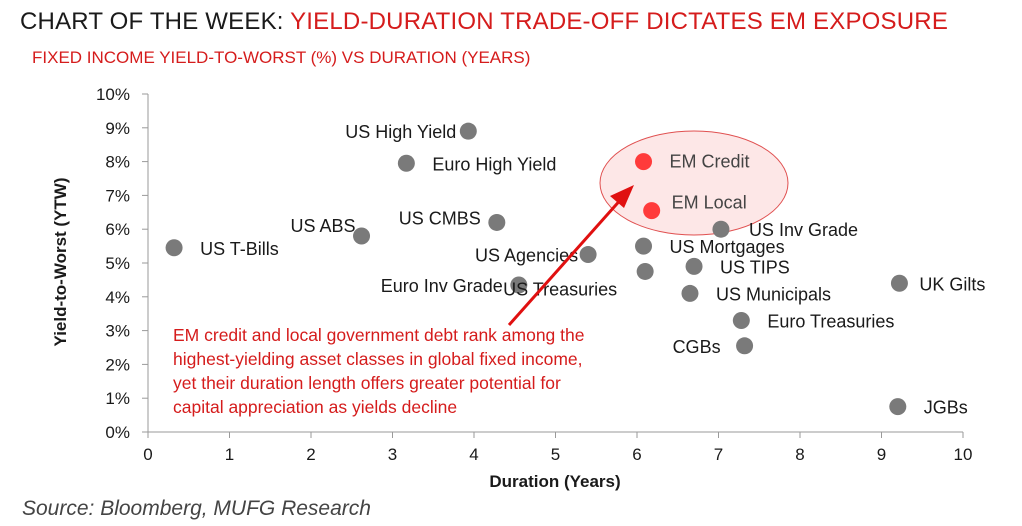 The image size is (1022, 526). I want to click on point-cgbs, so click(745, 346).